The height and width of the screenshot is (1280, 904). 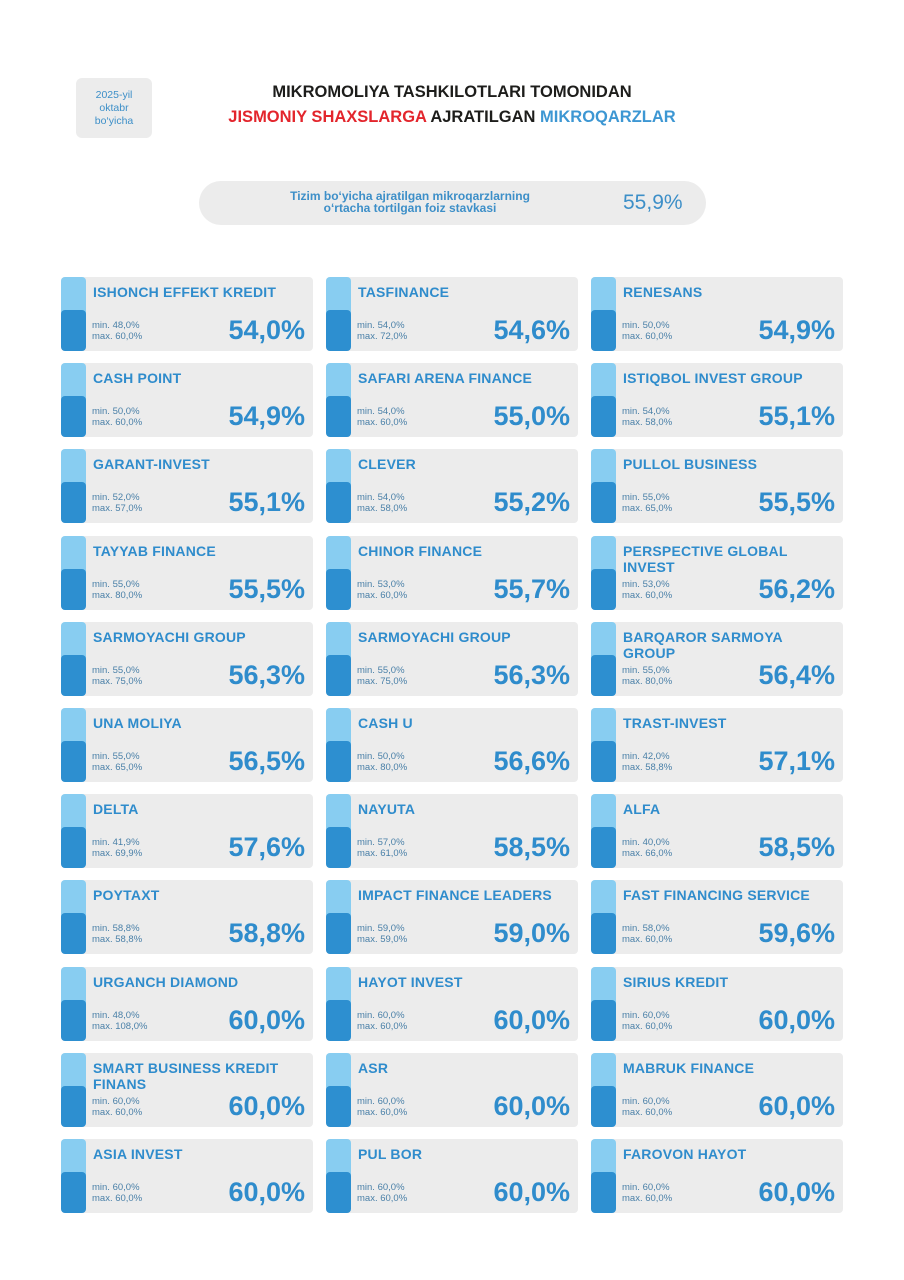 What do you see at coordinates (796, 674) in the screenshot?
I see `card-rate: 56,4%` at bounding box center [796, 674].